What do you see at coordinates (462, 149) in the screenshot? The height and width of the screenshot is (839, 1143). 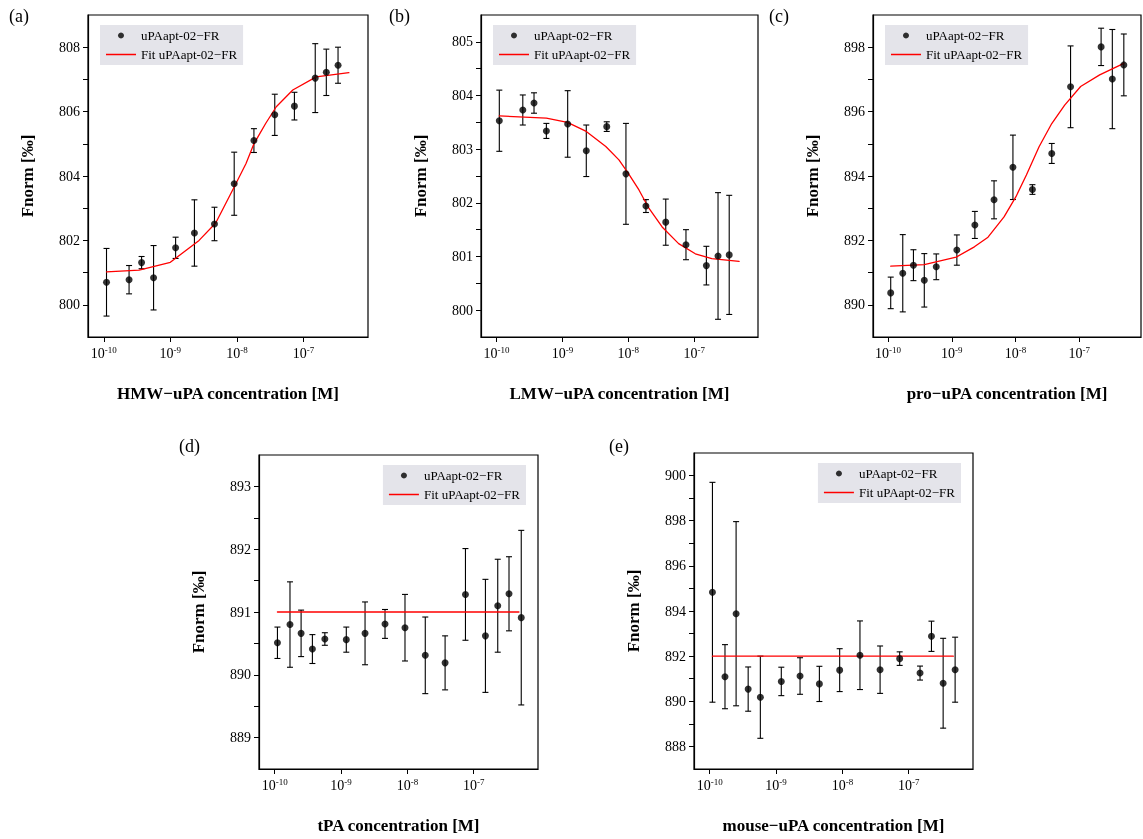 I see `y-tick-label: 803` at bounding box center [462, 149].